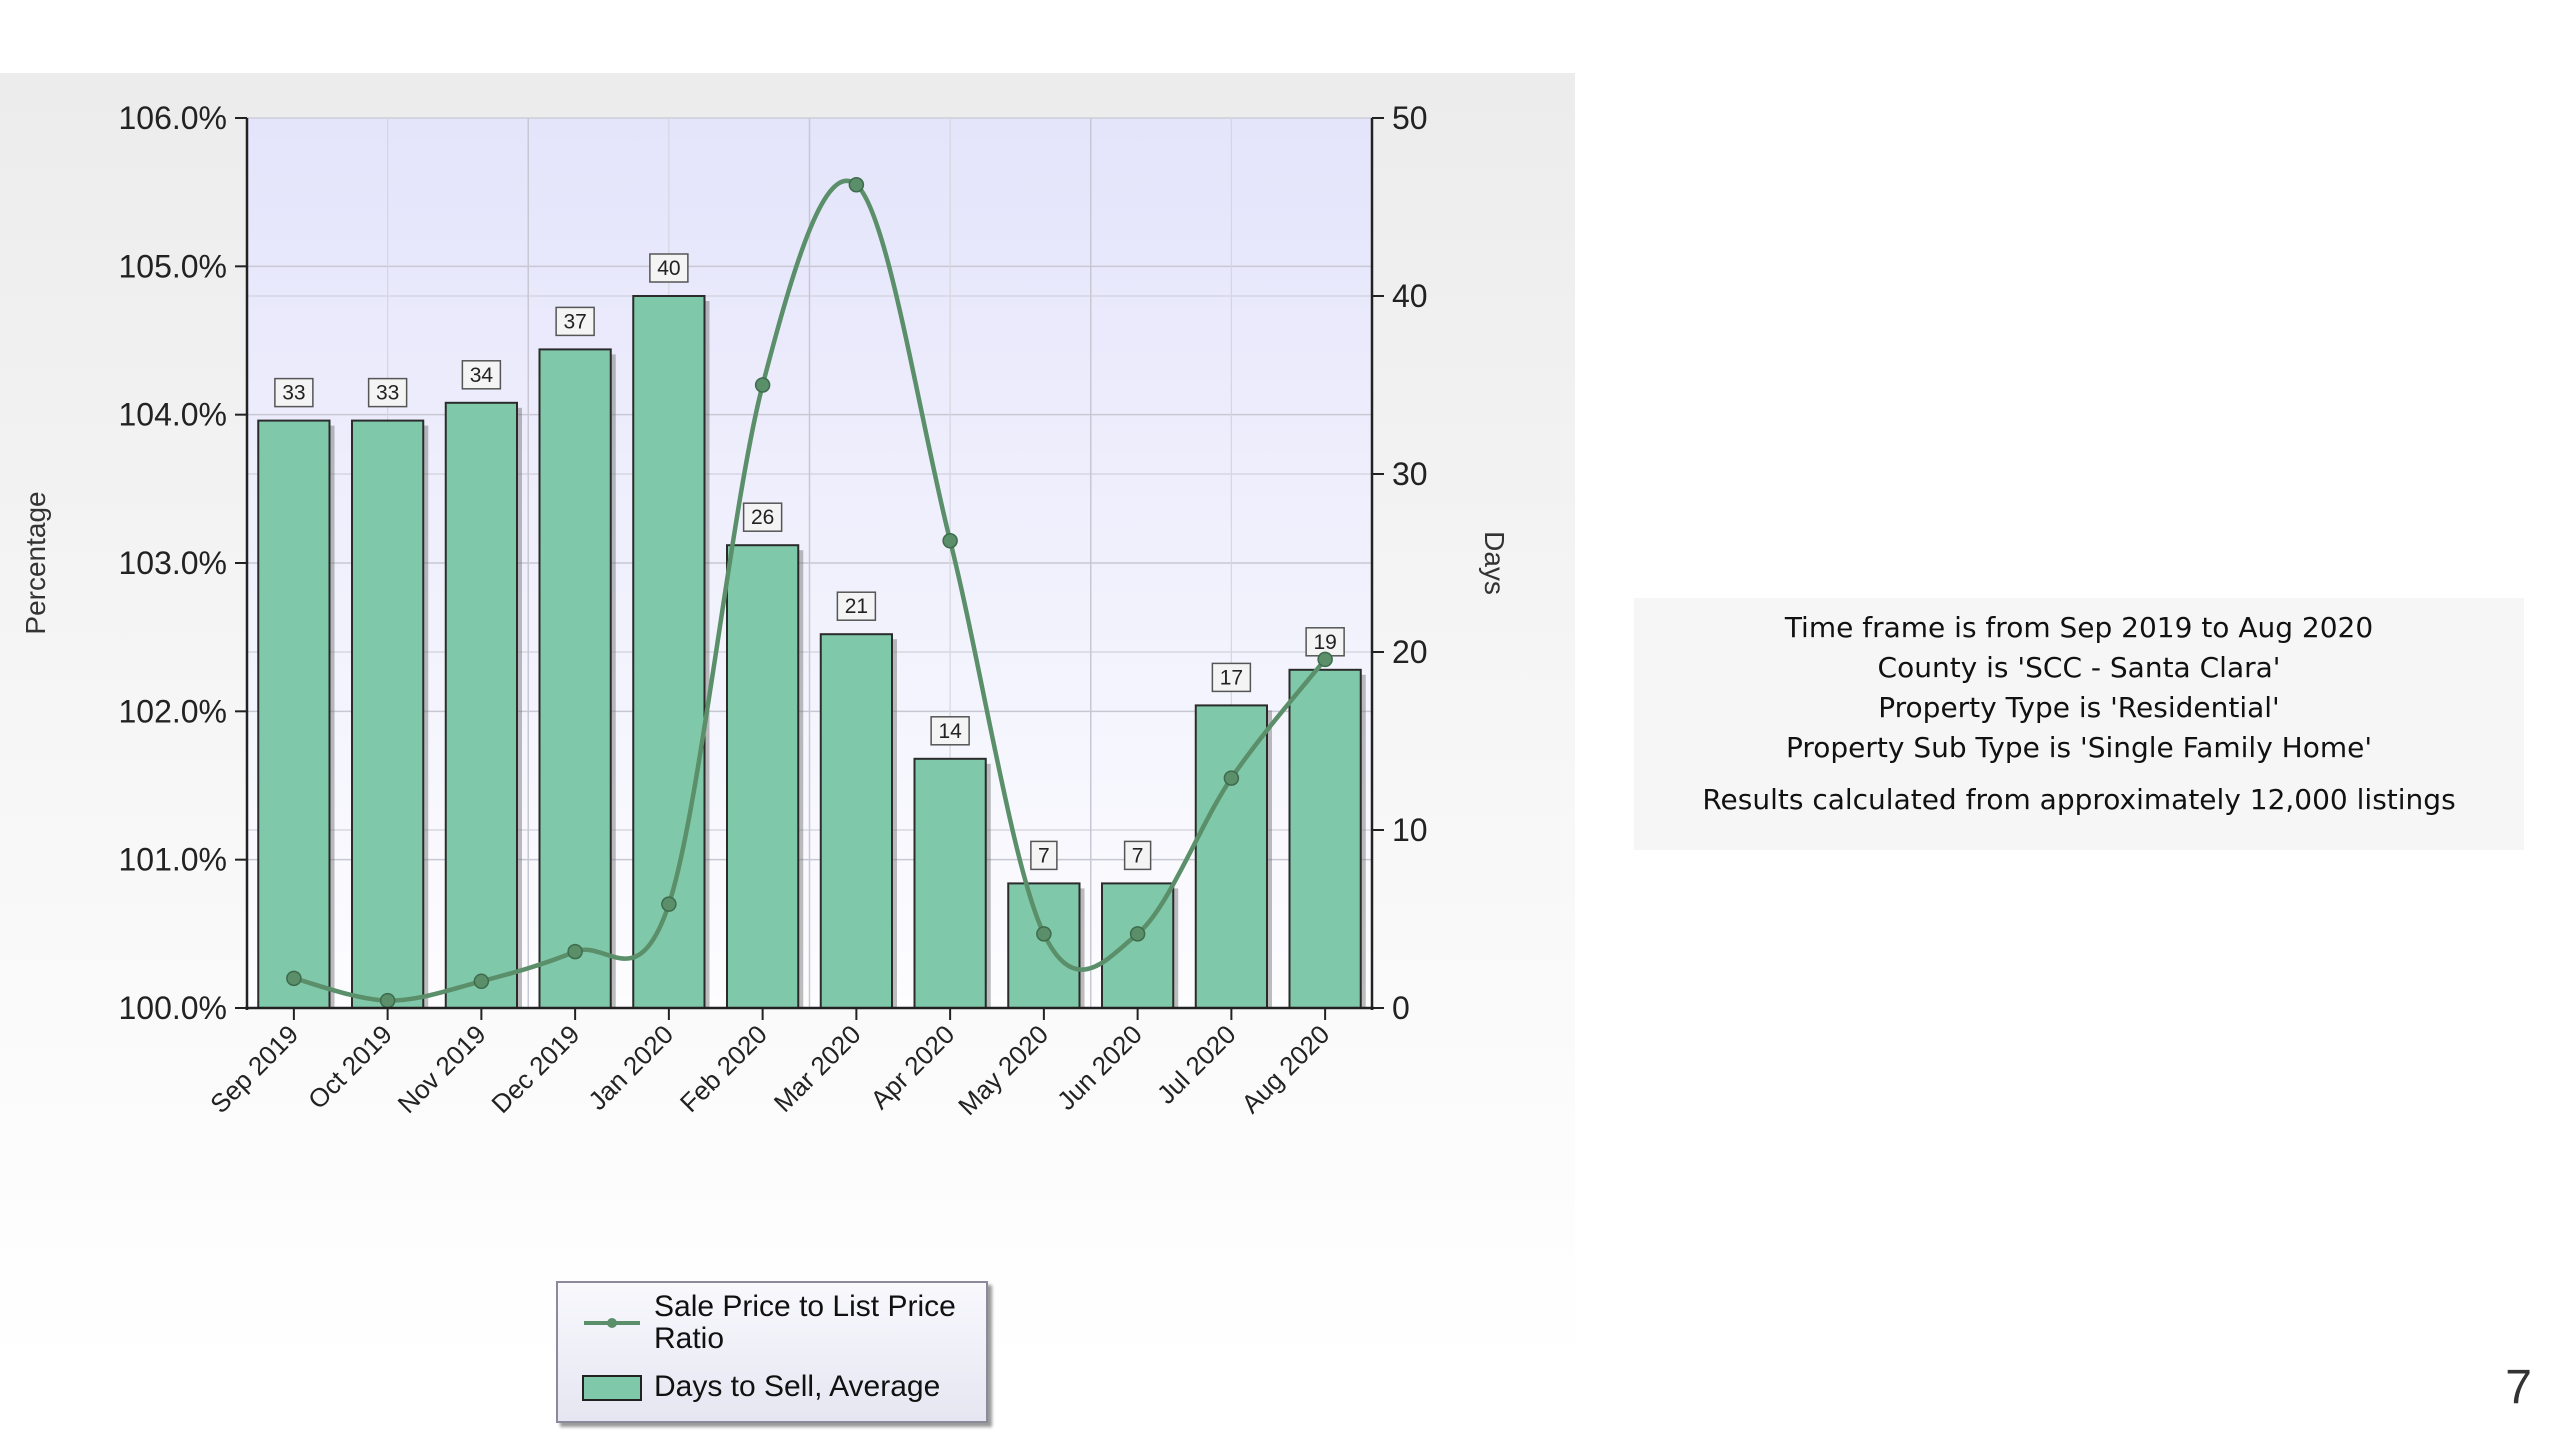 This screenshot has height=1440, width=2560. I want to click on left-axis-tick-label: 101.0%, so click(172, 860).